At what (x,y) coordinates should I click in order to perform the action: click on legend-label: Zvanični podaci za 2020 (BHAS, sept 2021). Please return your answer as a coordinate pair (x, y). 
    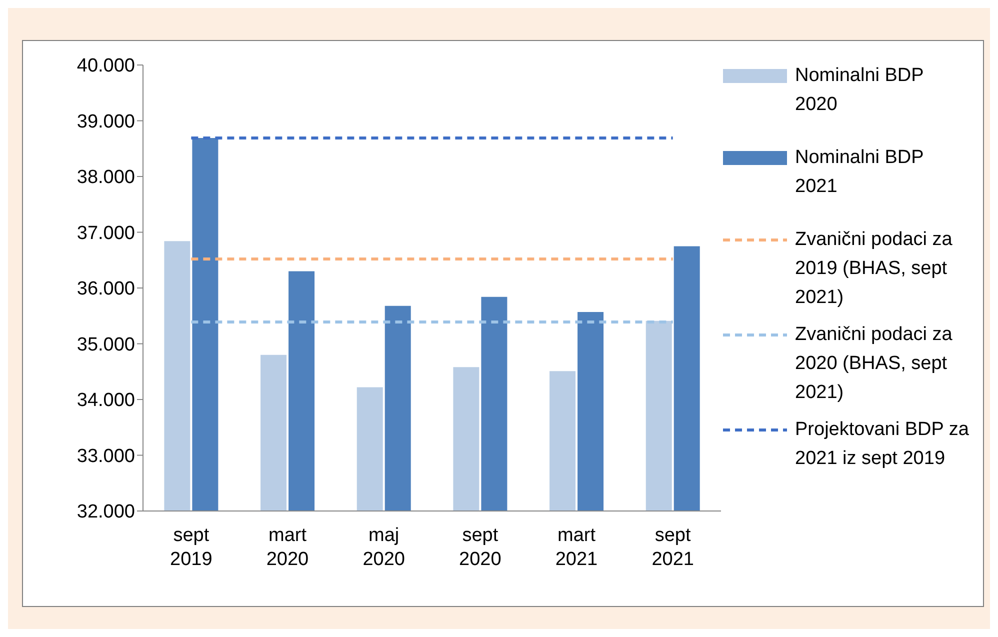
    Looking at the image, I should click on (874, 364).